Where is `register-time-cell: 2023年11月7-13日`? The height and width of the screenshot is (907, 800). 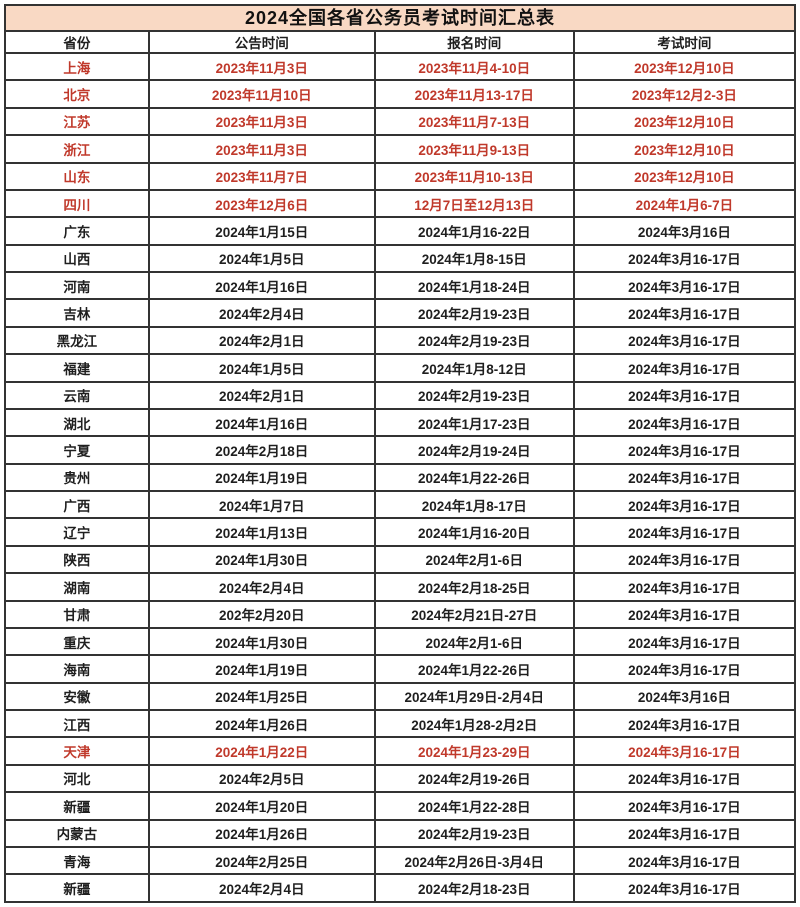
register-time-cell: 2023年11月7-13日 is located at coordinates (474, 121).